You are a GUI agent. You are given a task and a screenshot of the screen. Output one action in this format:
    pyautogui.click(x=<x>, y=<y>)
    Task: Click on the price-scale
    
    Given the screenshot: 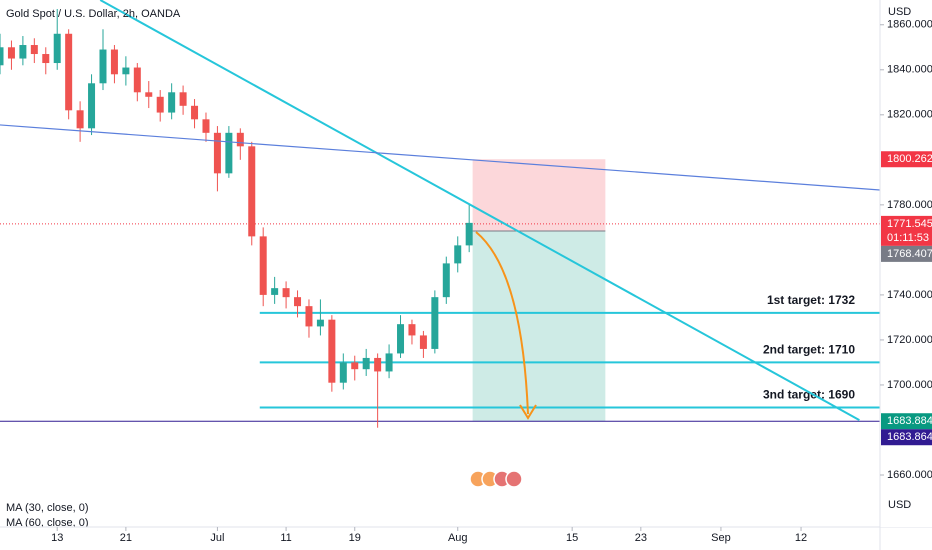 What is the action you would take?
    pyautogui.click(x=906, y=263)
    